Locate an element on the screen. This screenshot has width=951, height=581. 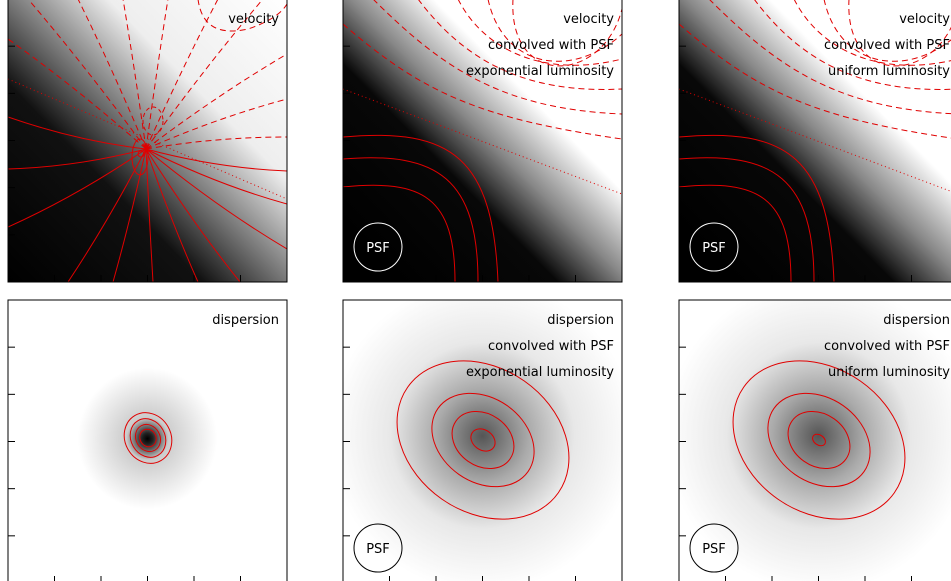
panel: velocity is located at coordinates (147, 141).